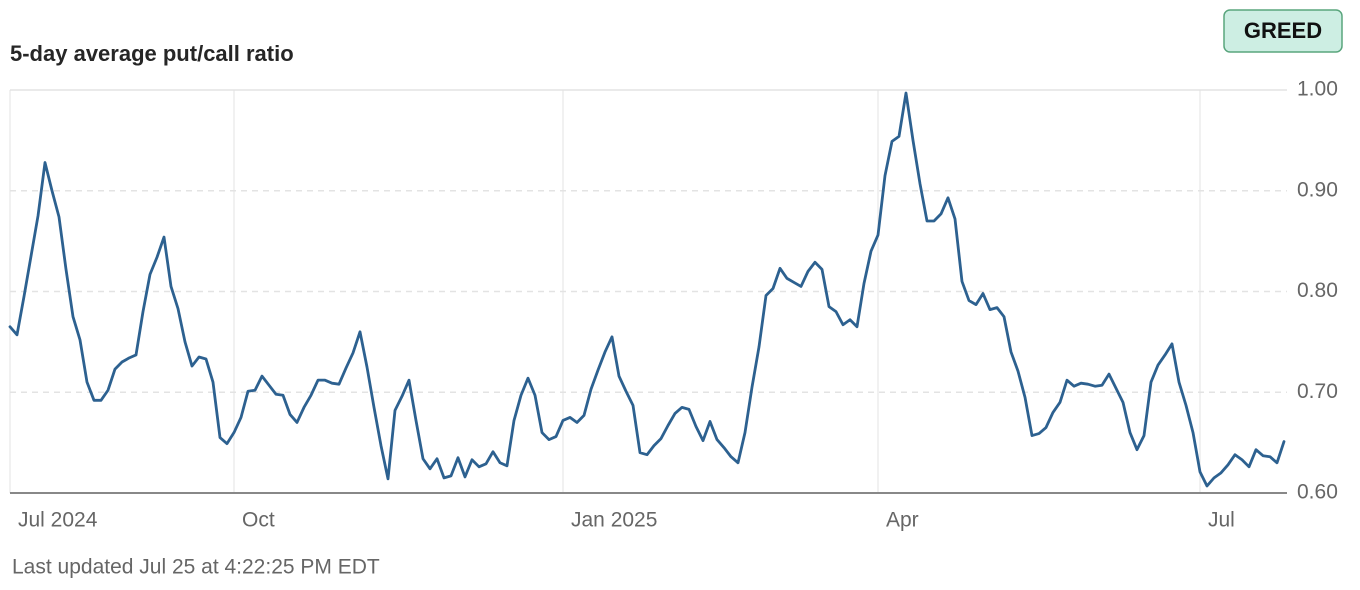  What do you see at coordinates (152, 53) in the screenshot?
I see `chart-title: 5-day average put/call ratio` at bounding box center [152, 53].